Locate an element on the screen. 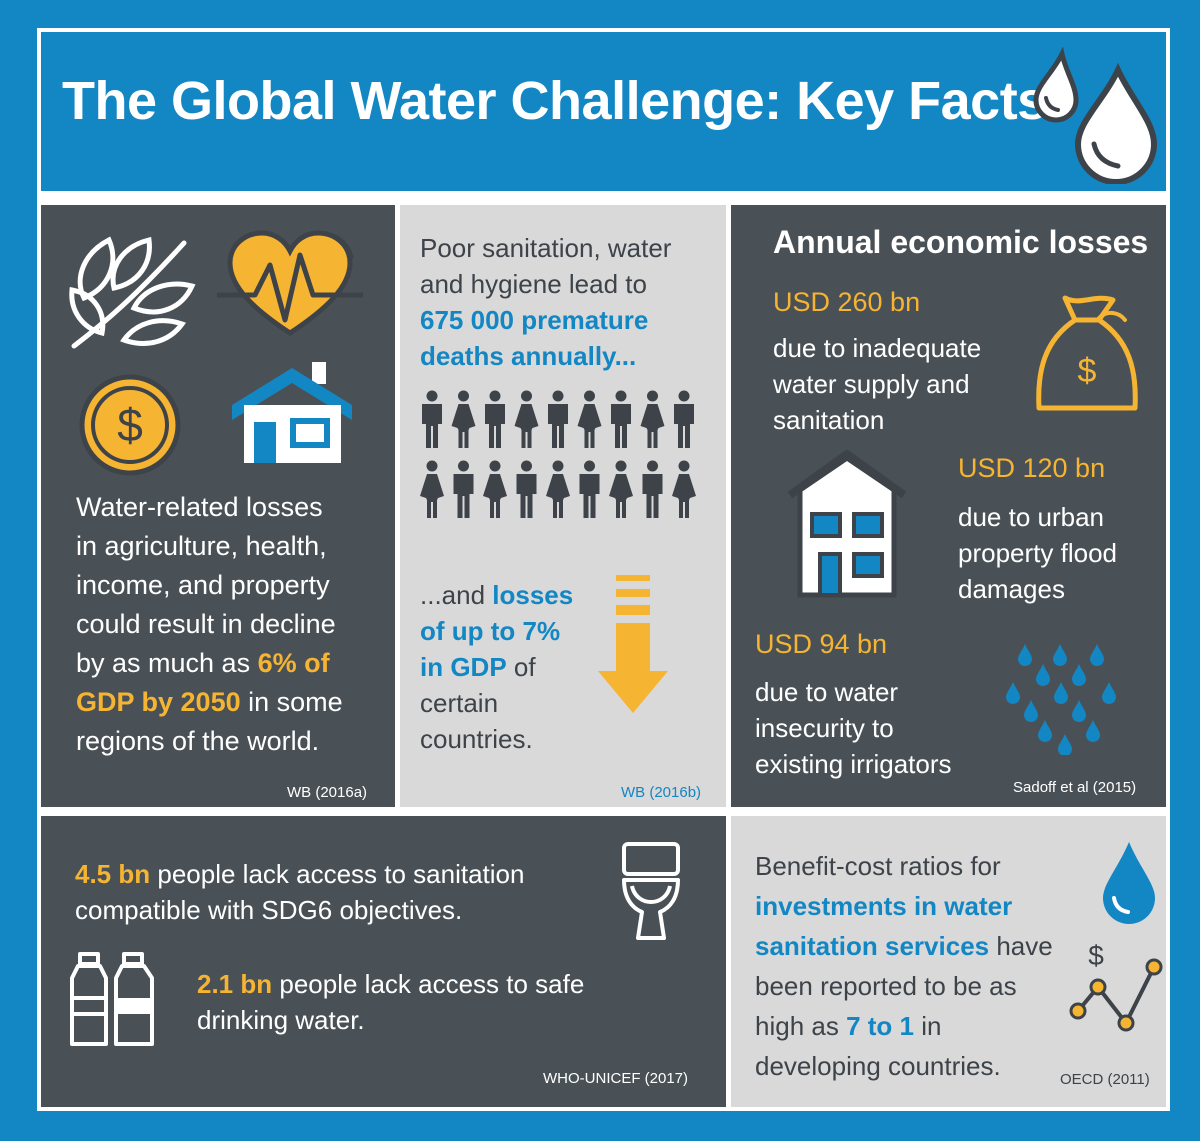 This screenshot has height=1141, width=1200. gdp-highlight: GDP by 2050 is located at coordinates (158, 702).